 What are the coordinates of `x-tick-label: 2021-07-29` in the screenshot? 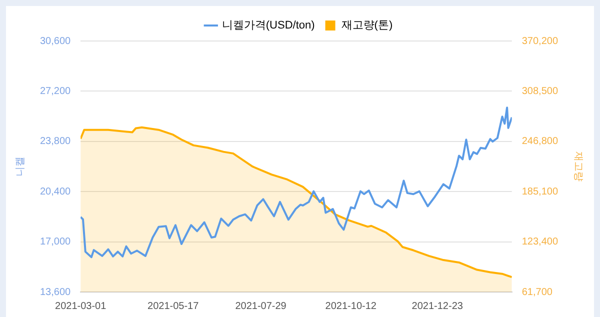 It's located at (261, 306).